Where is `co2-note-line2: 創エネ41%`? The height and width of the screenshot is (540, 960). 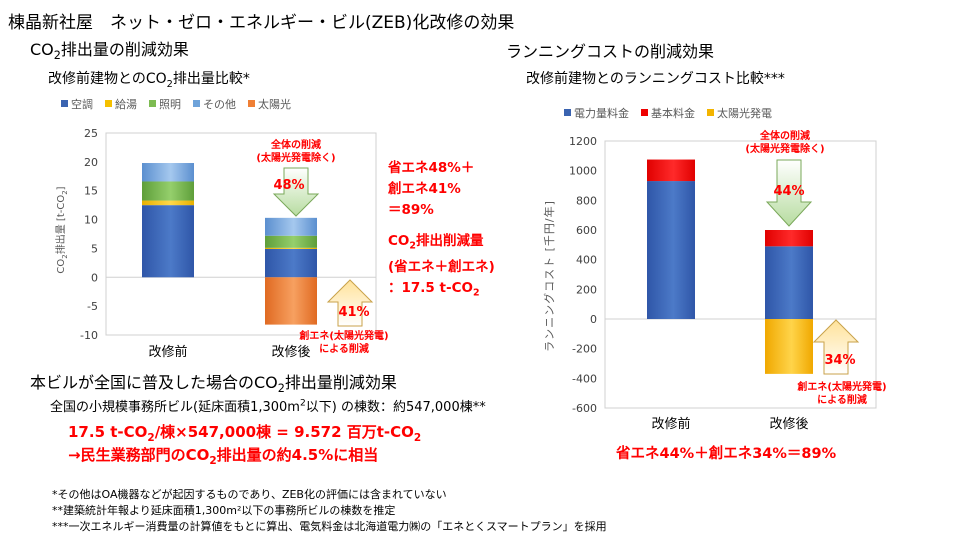
co2-note-line2: 創エネ41% is located at coordinates (424, 189).